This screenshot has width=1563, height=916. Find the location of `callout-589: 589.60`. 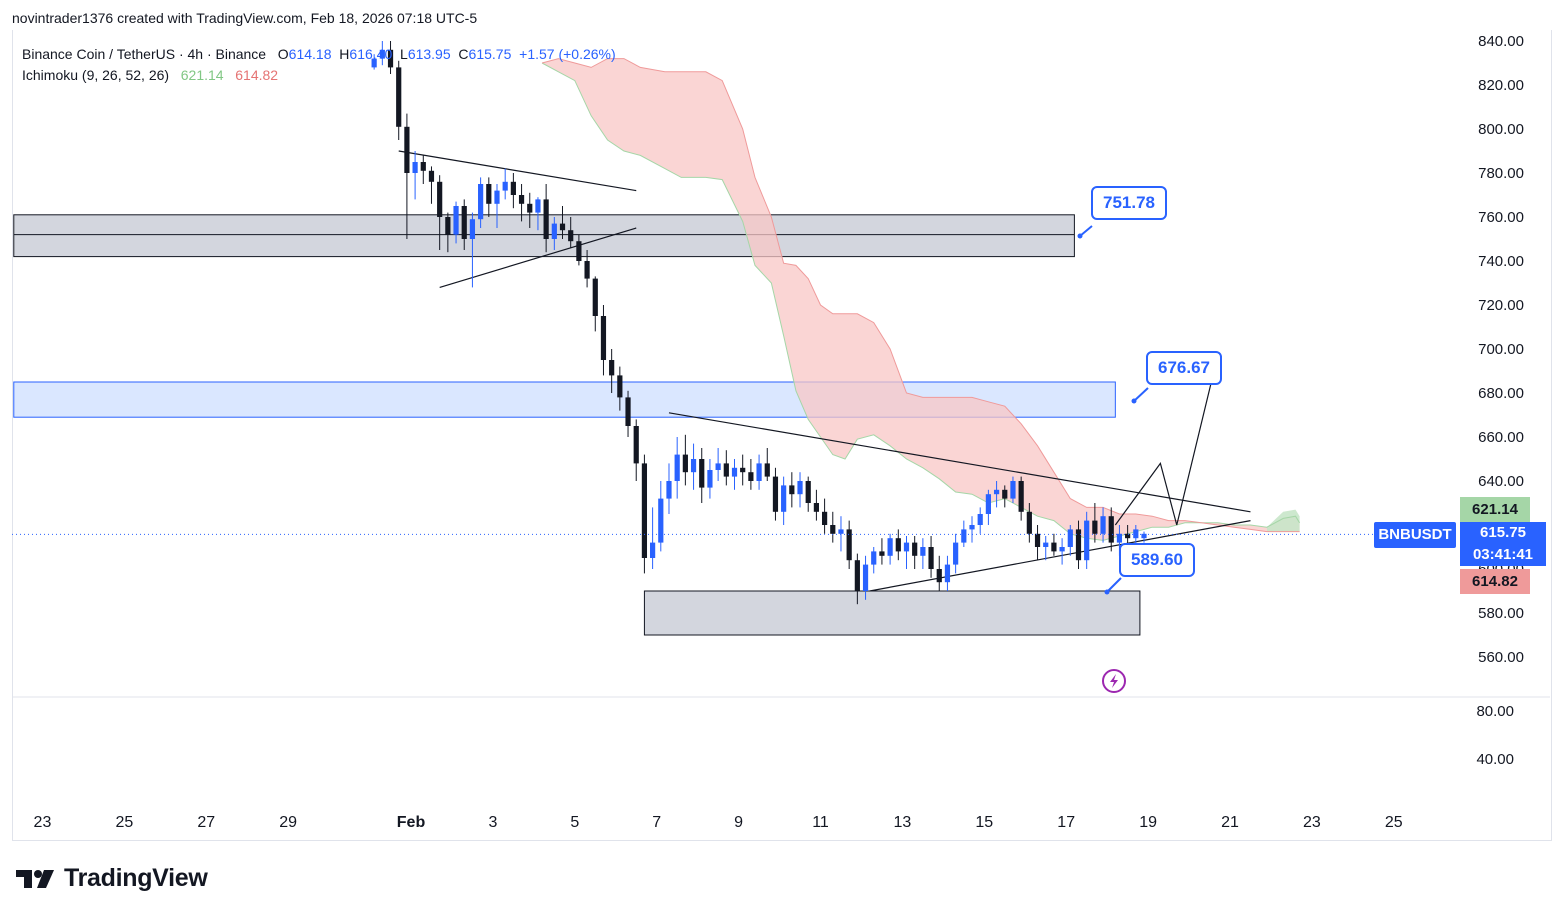

callout-589: 589.60 is located at coordinates (1157, 560).